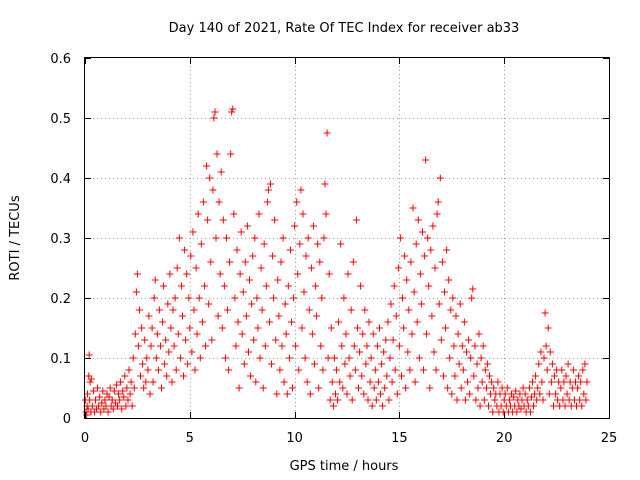  I want to click on x-axis-label: GPS time / hours, so click(344, 466).